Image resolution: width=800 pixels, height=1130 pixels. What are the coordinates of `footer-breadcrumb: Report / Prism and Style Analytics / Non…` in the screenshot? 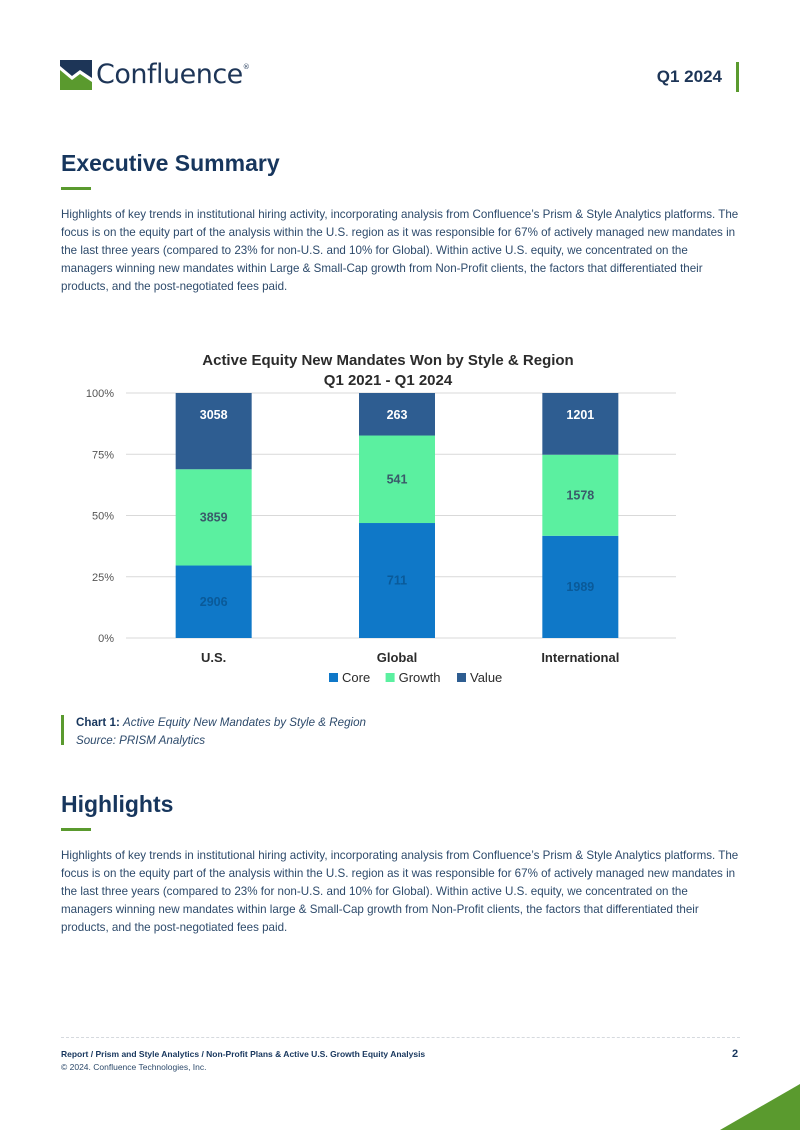 It's located at (243, 1054).